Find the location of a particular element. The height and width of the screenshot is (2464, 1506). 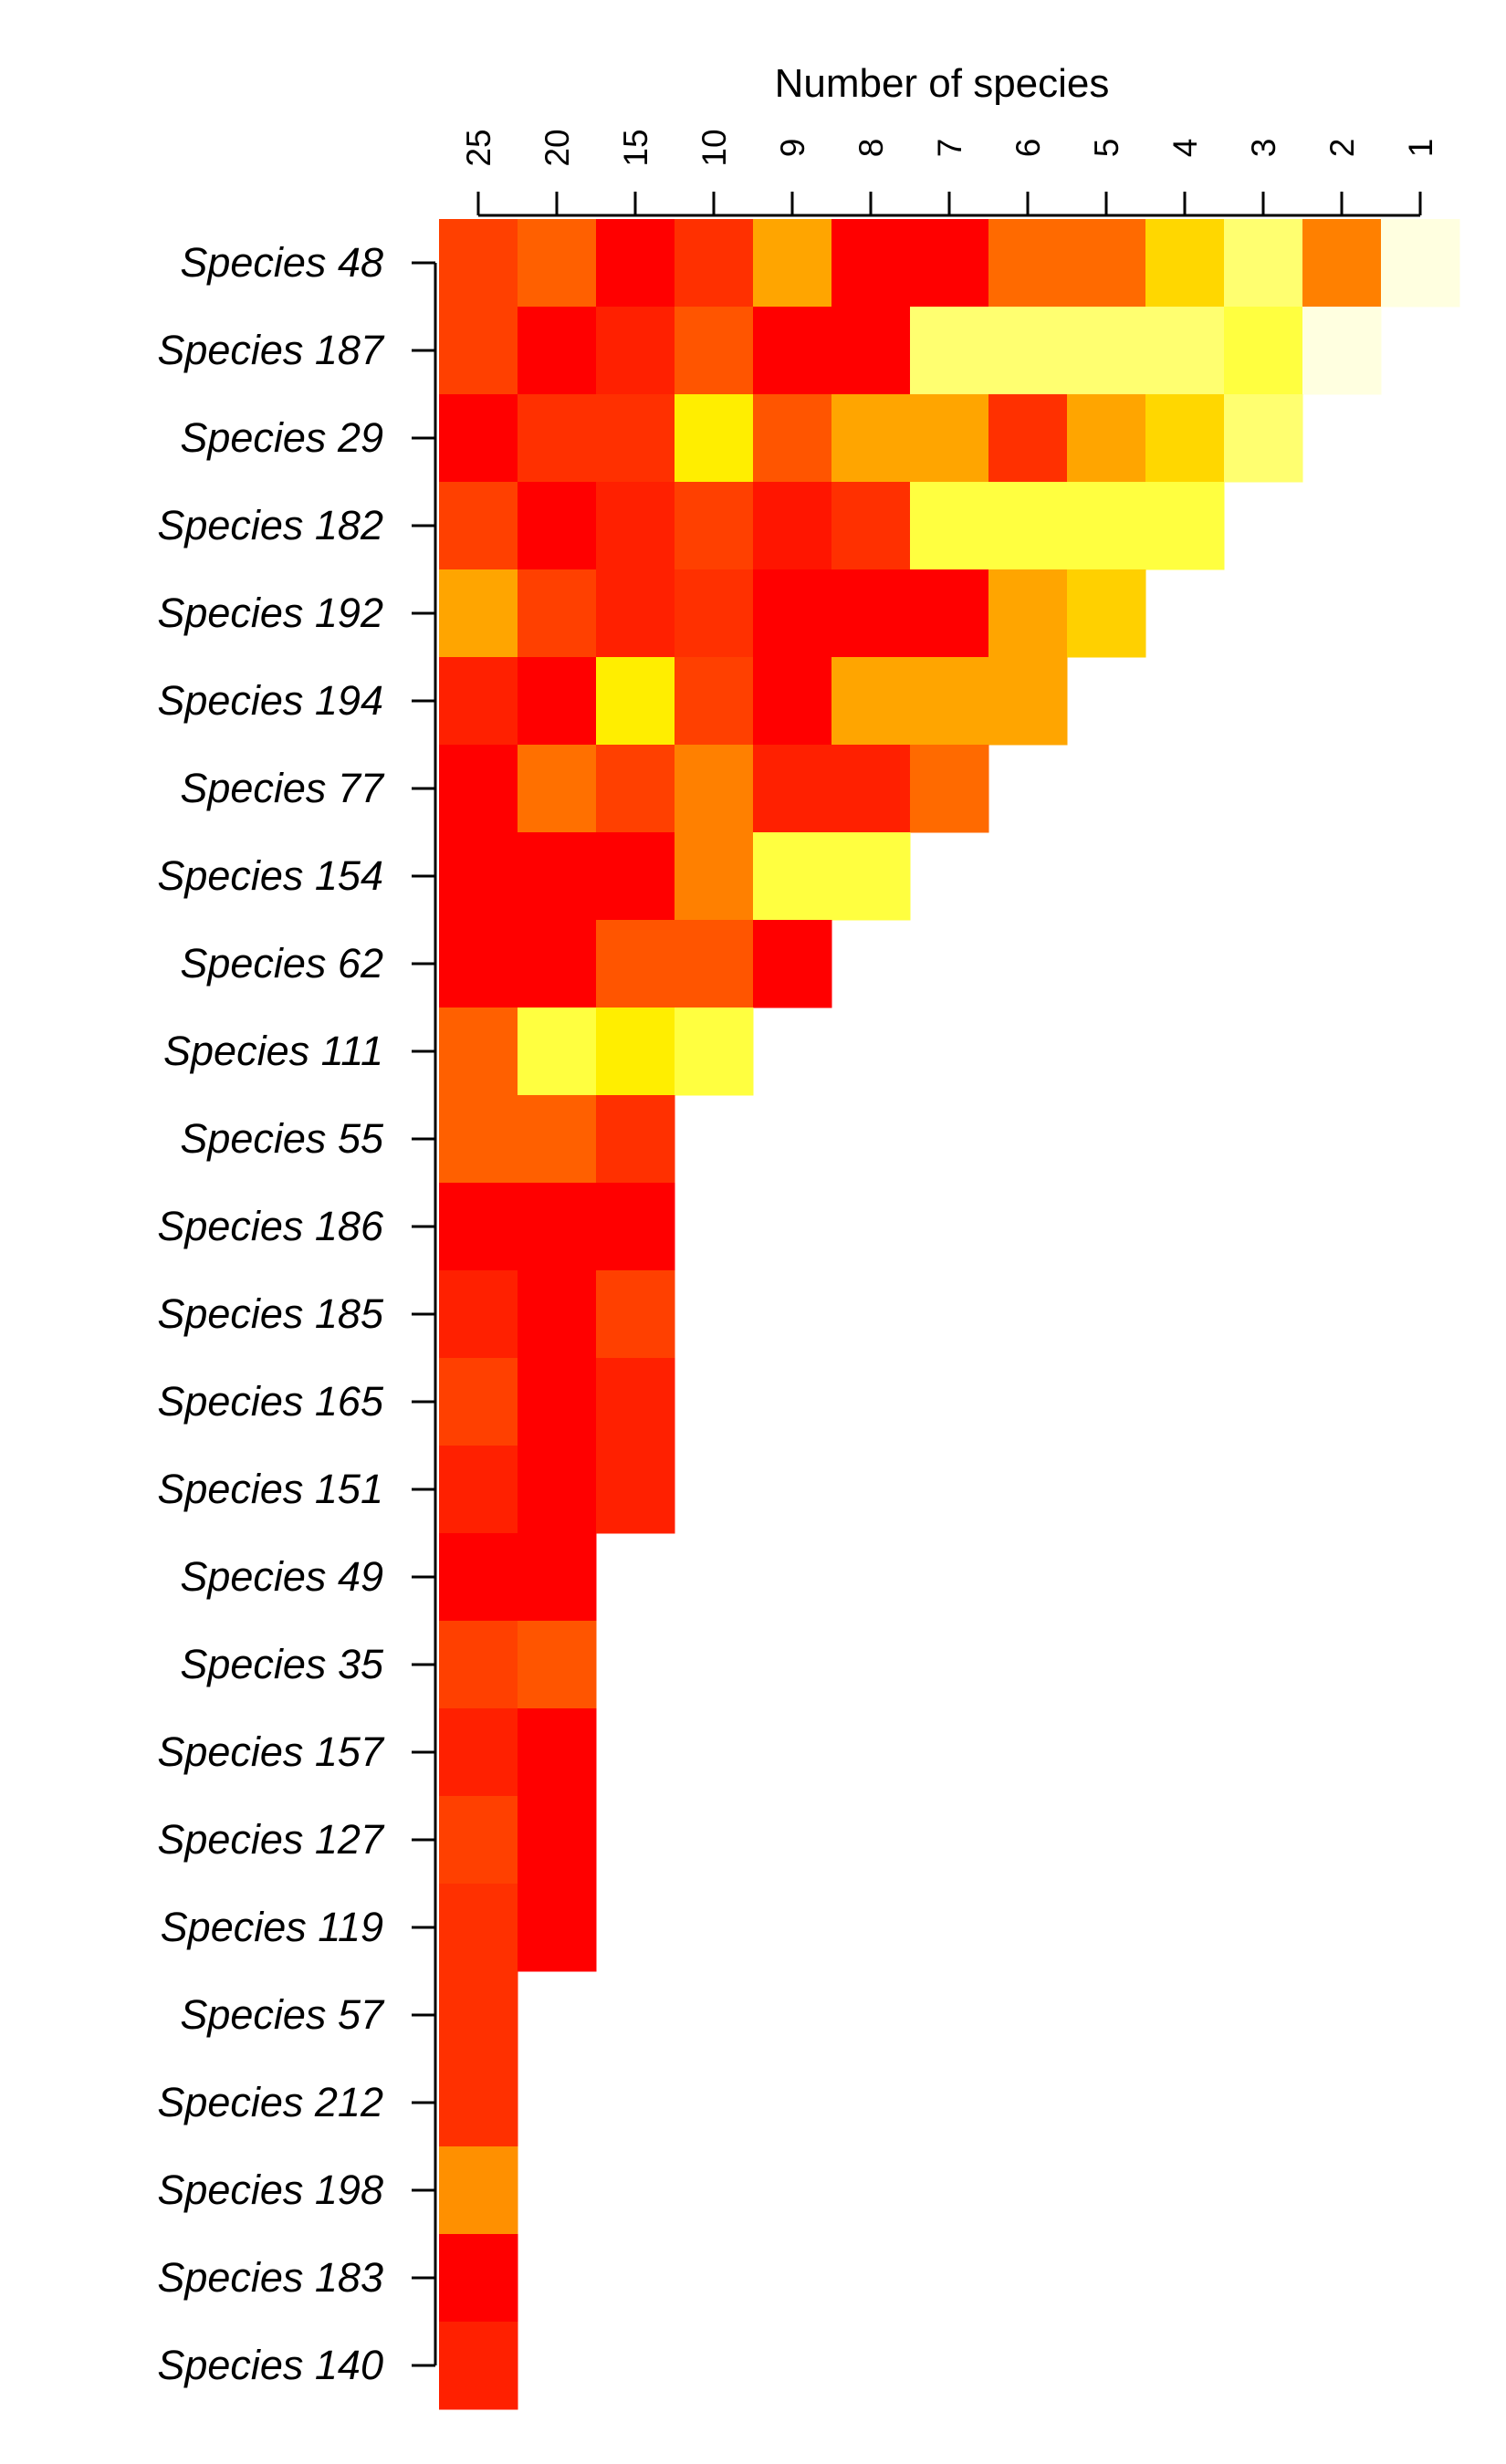

top-axis: 25 20 15 10 9 8 7 6 5 4 3 2 1 is located at coordinates (949, 173).